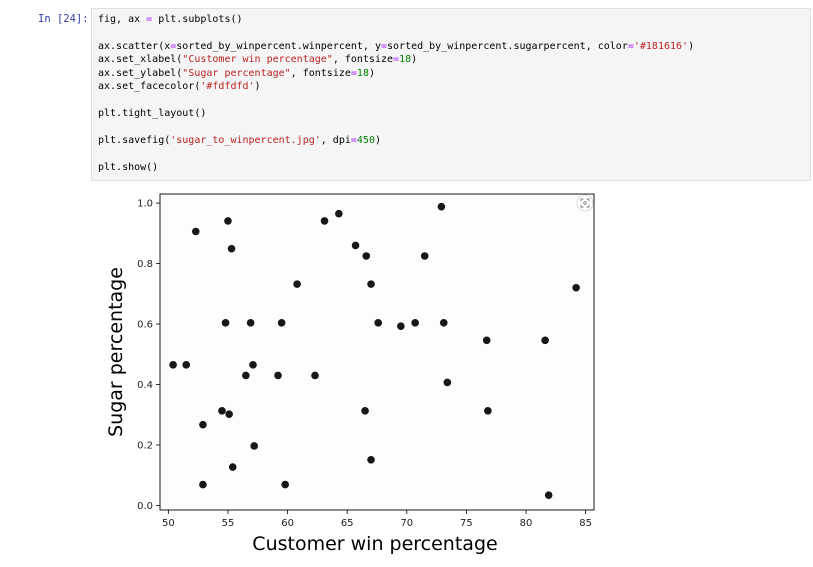  What do you see at coordinates (347, 523) in the screenshot?
I see `x-tick-label: 65` at bounding box center [347, 523].